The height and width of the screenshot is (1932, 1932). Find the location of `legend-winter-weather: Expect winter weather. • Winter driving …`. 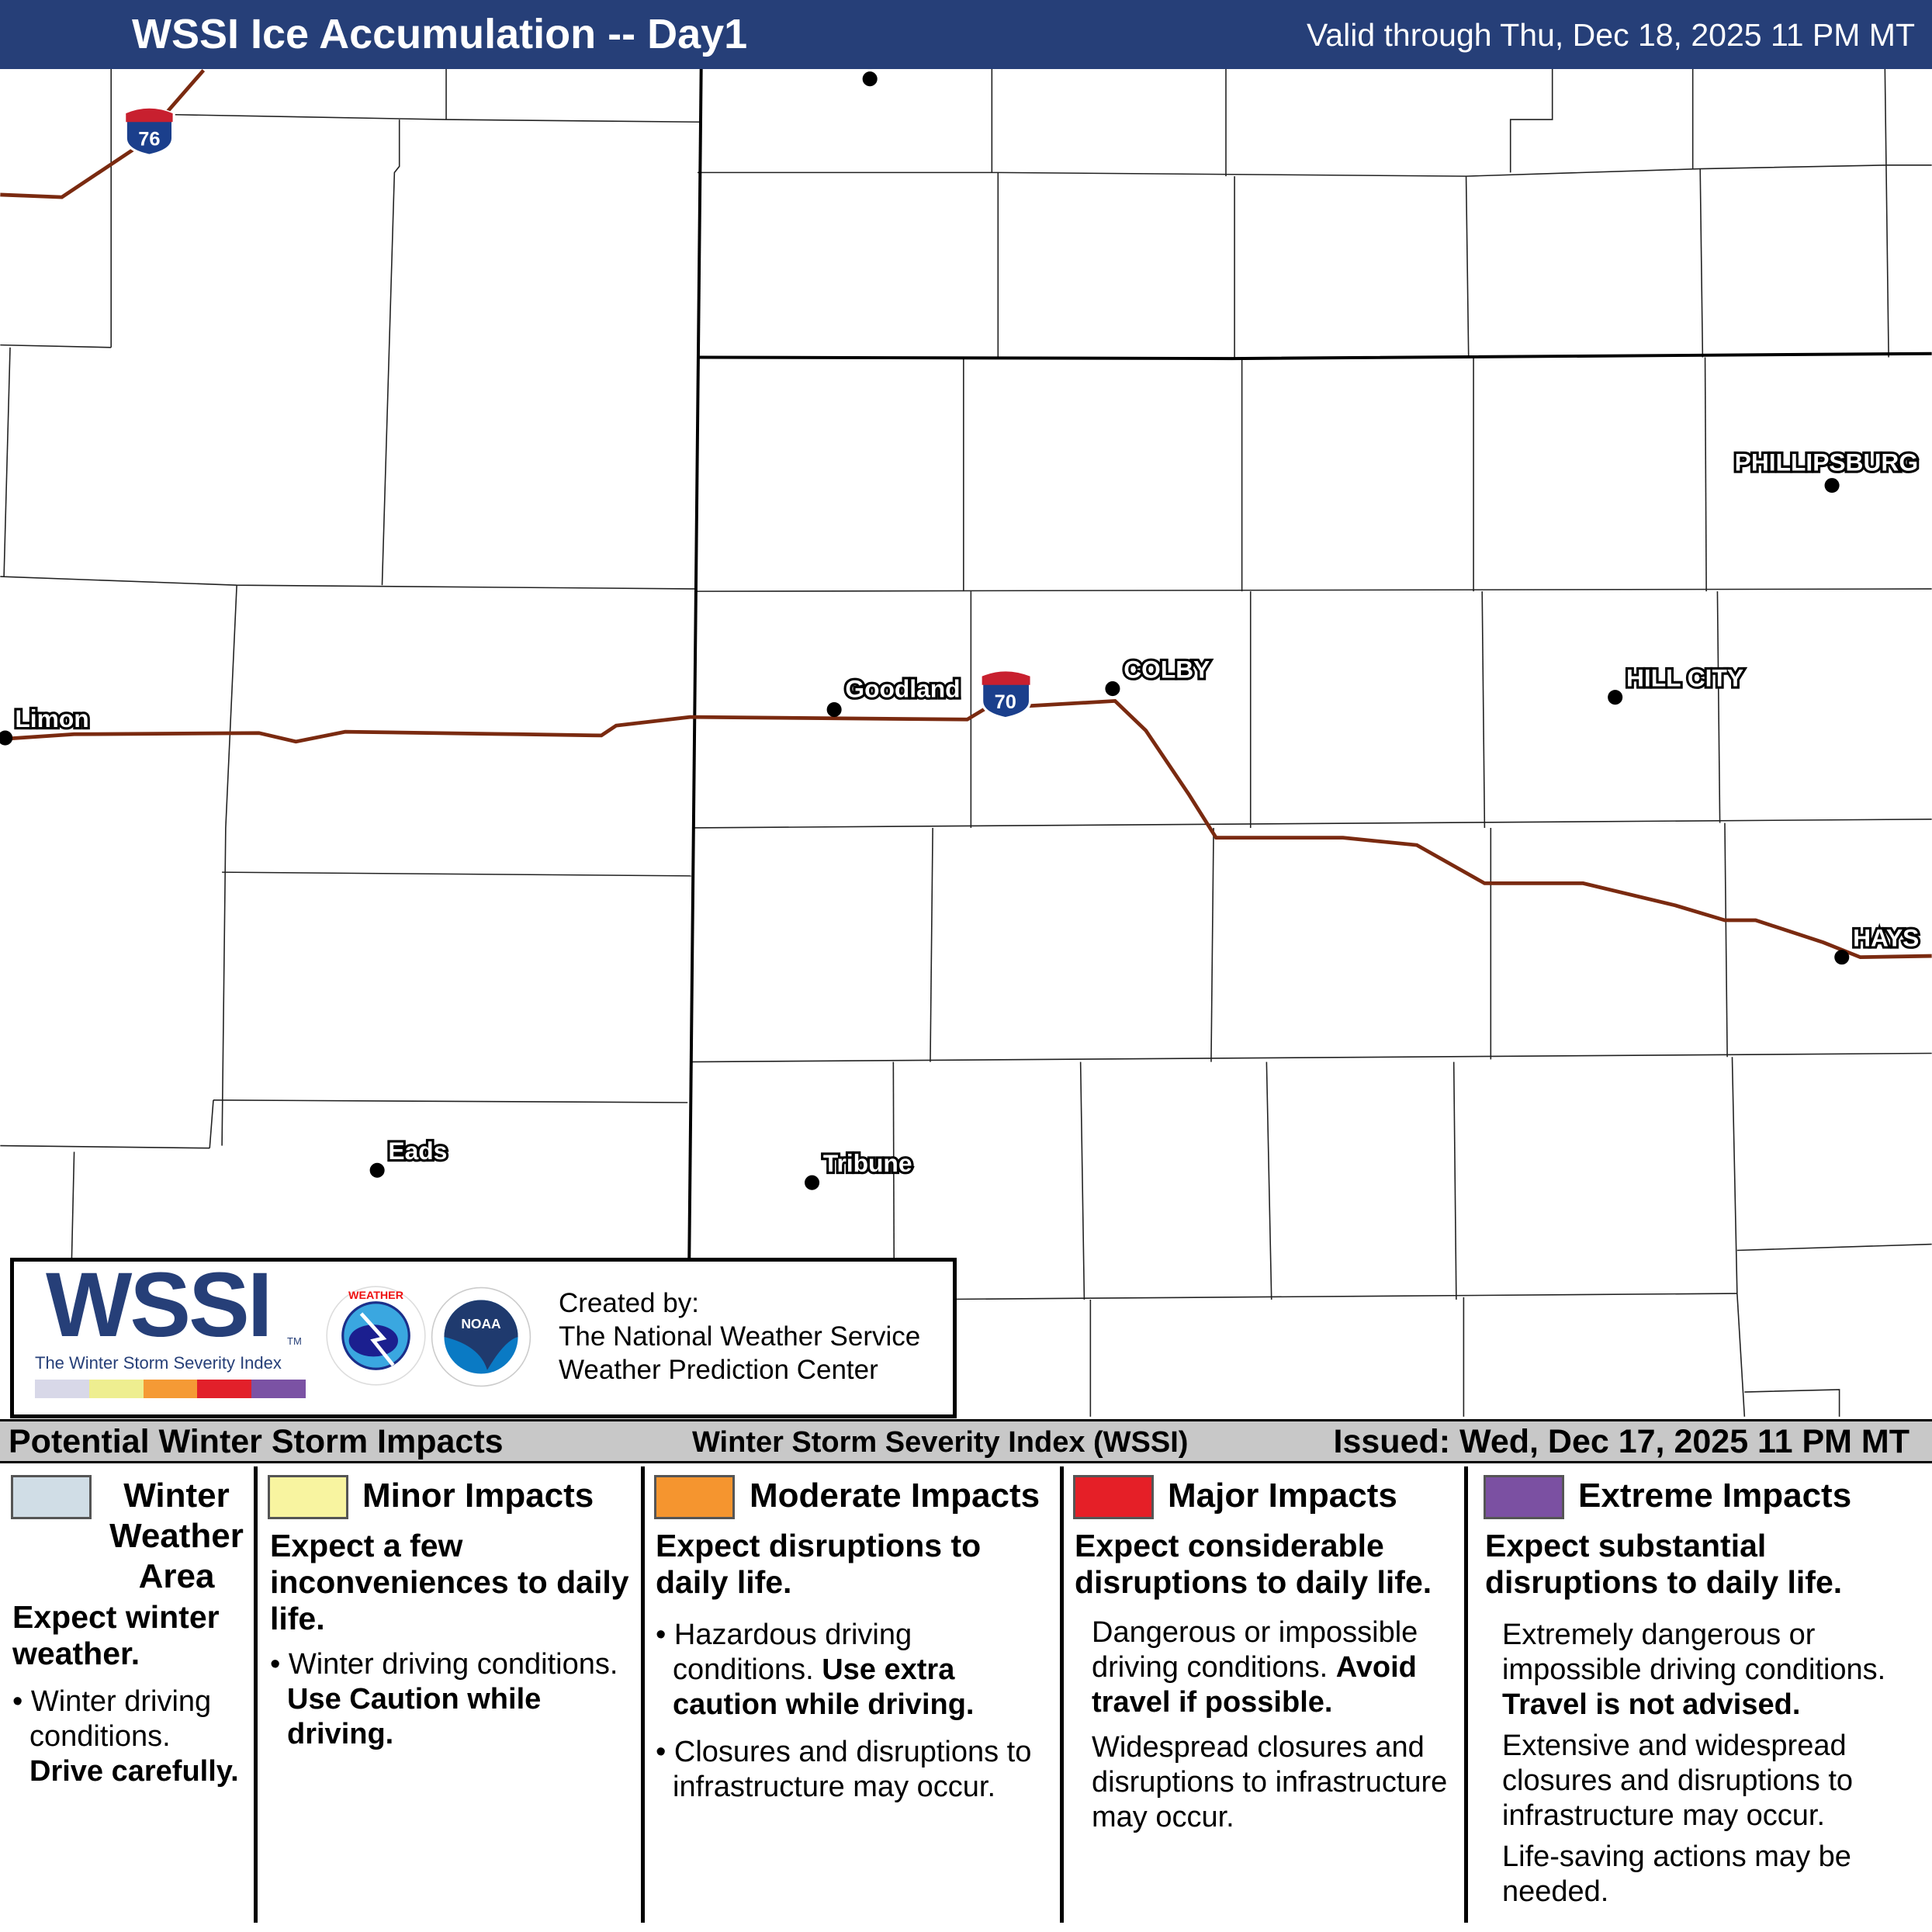

legend-winter-weather: Expect winter weather. • Winter driving … is located at coordinates (133, 1694).